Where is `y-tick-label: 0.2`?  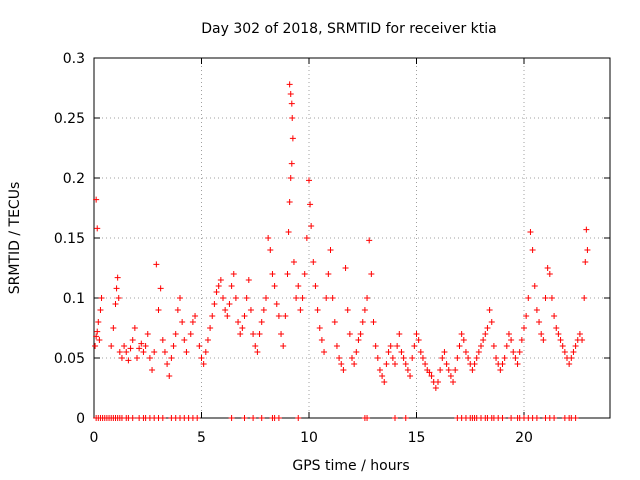
y-tick-label: 0.2 is located at coordinates (74, 179).